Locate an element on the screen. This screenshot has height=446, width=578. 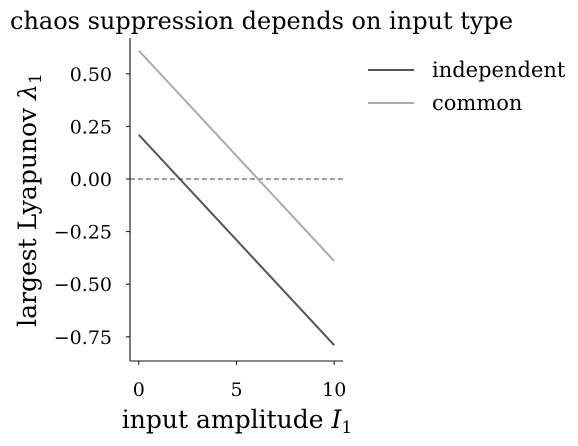
x-tick-label: 10 is located at coordinates (334, 390).